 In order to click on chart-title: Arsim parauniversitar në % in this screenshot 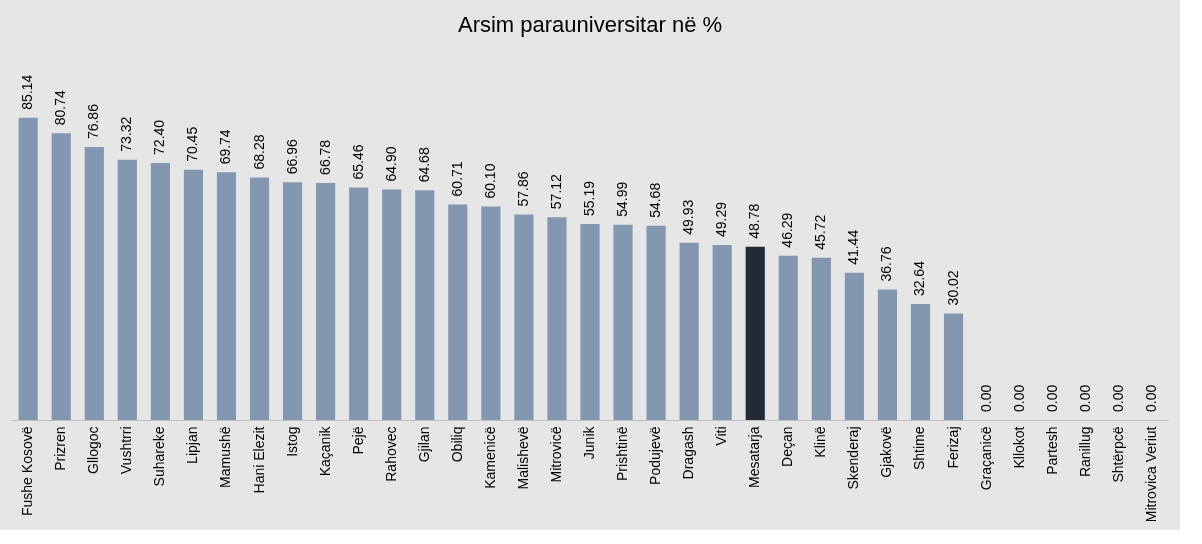, I will do `click(590, 24)`.